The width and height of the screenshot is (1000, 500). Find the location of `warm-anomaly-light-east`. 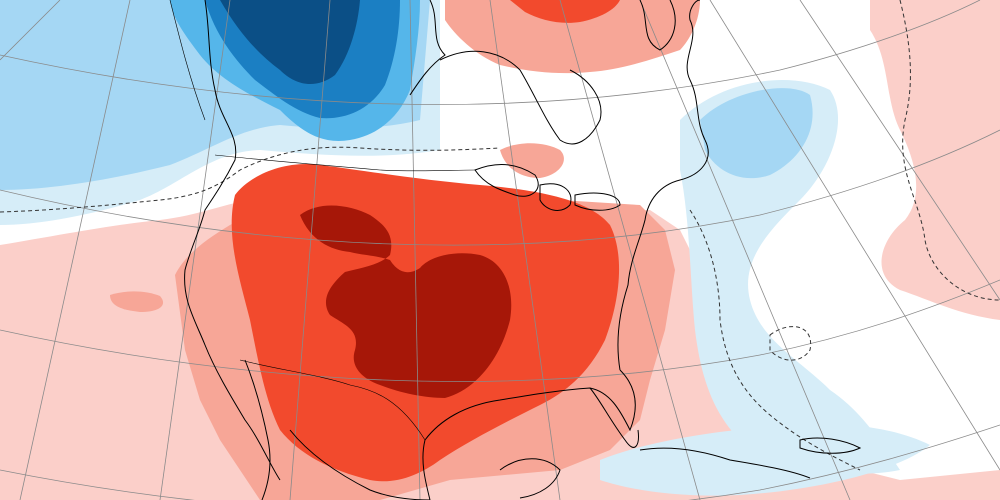

warm-anomaly-light-east is located at coordinates (935, 160).